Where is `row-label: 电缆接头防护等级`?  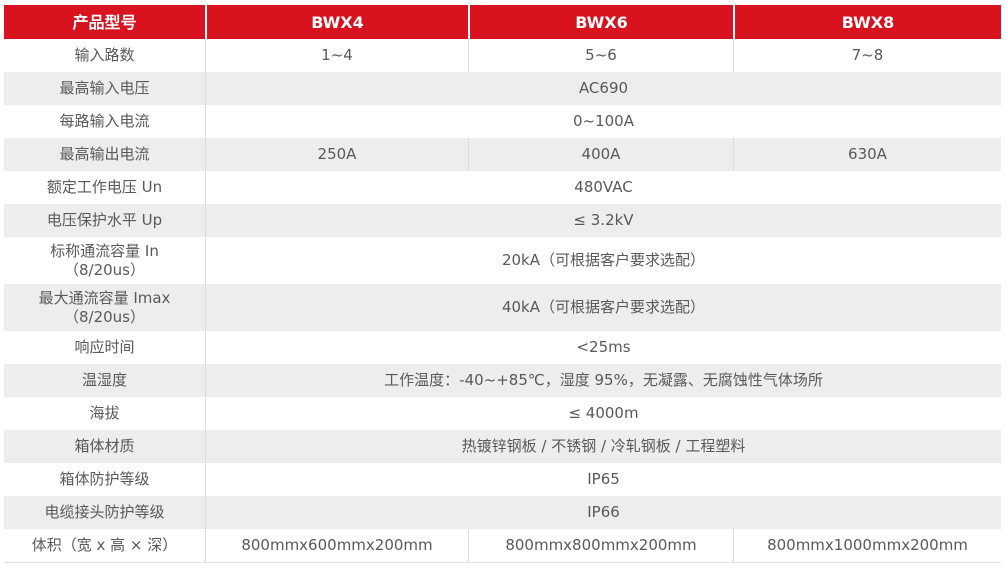
row-label: 电缆接头防护等级 is located at coordinates (104, 512).